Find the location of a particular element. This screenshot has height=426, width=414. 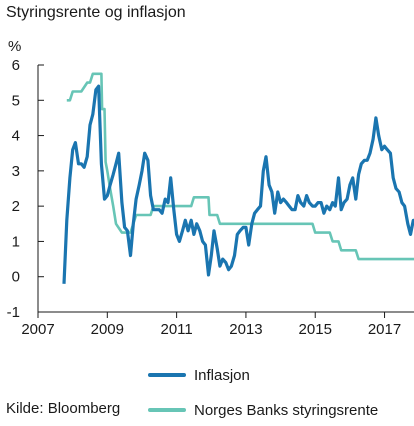

legend-item-inflation: Inflasjon is located at coordinates (199, 375).